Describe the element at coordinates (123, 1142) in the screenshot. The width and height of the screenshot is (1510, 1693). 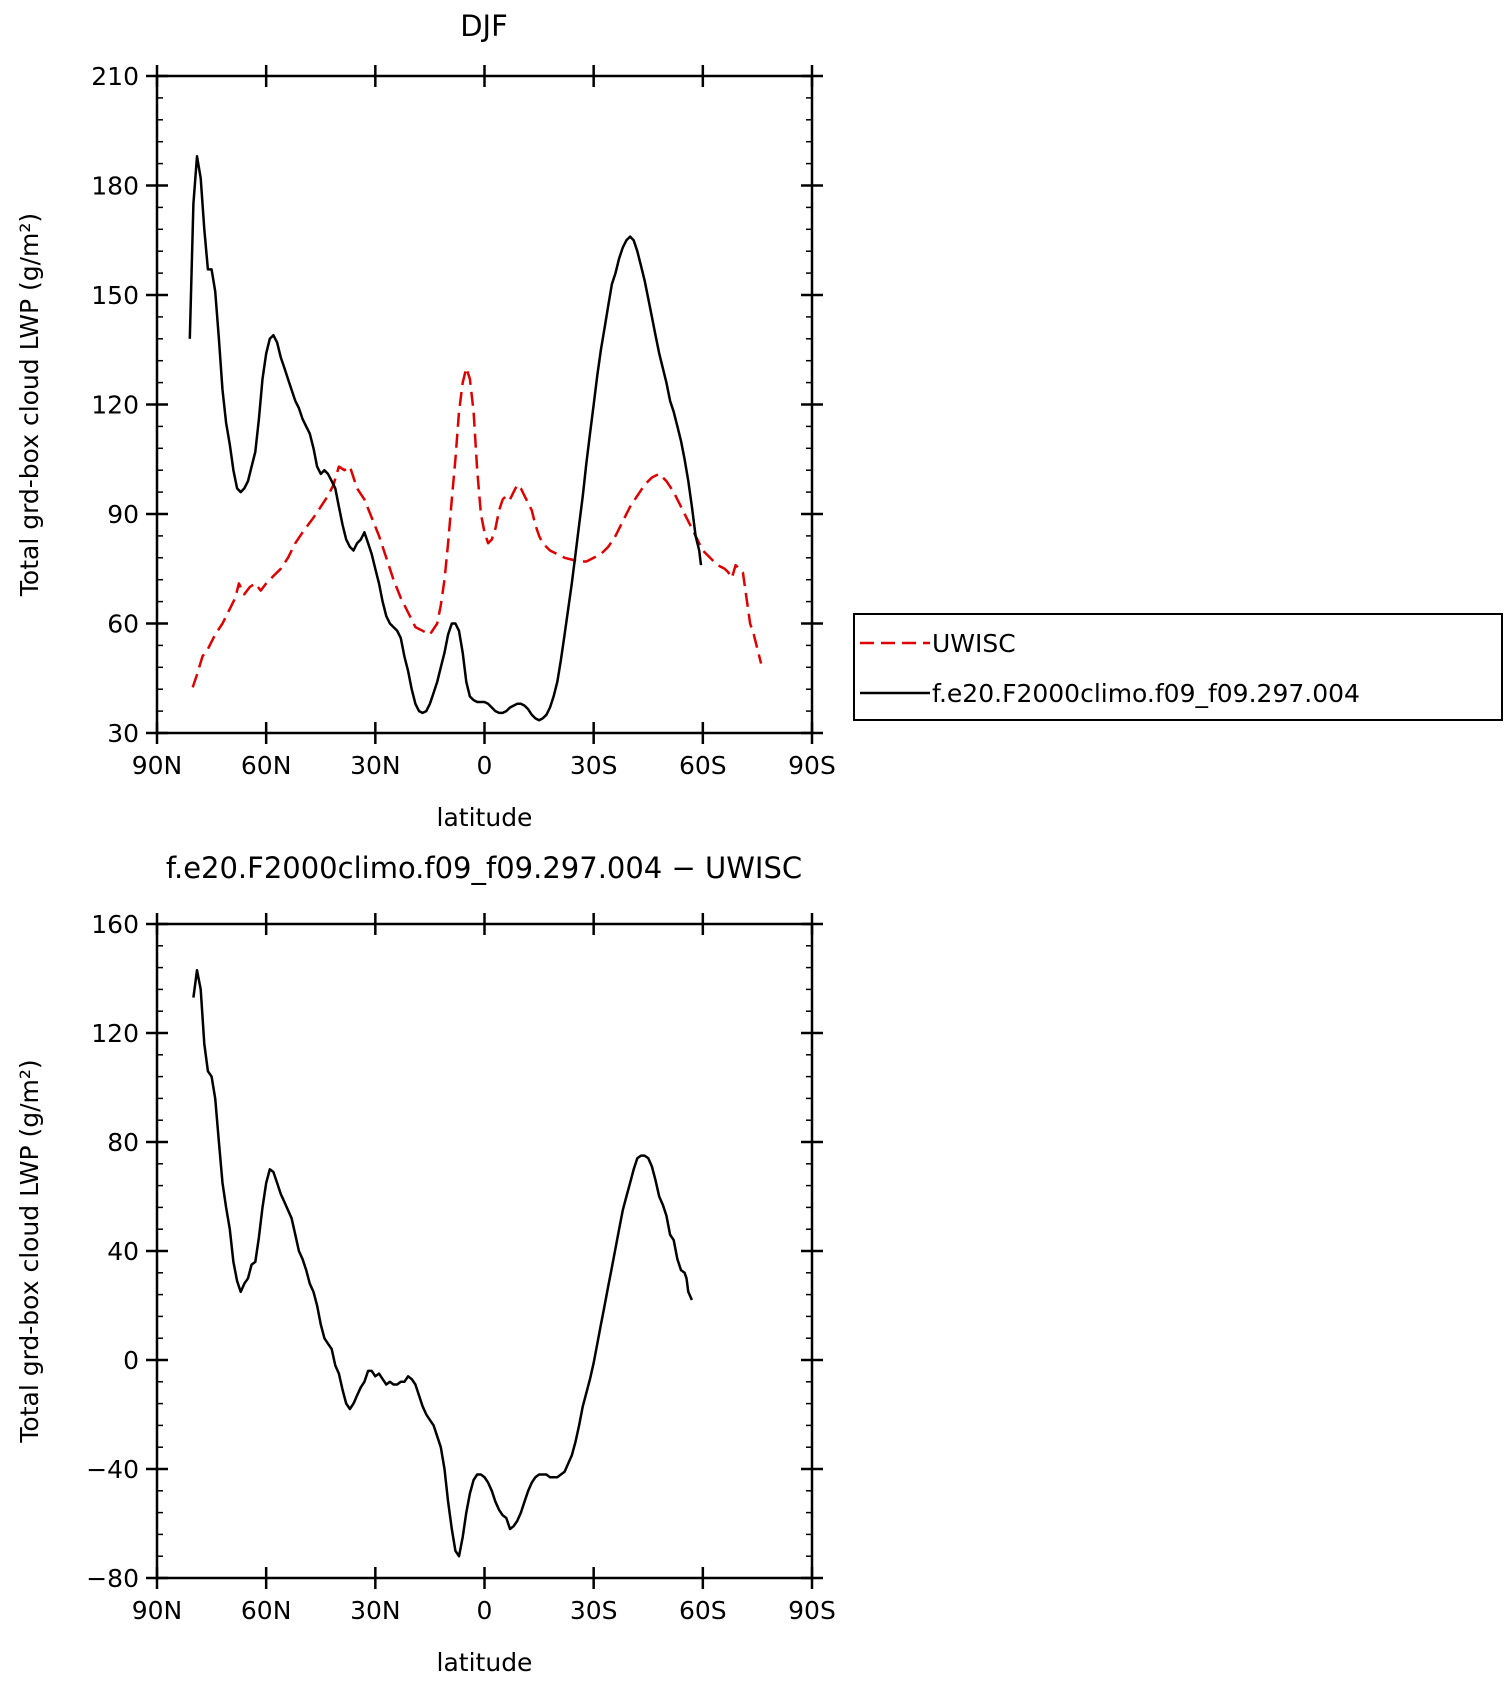
I see `y-tick-label-80: 80` at that location.